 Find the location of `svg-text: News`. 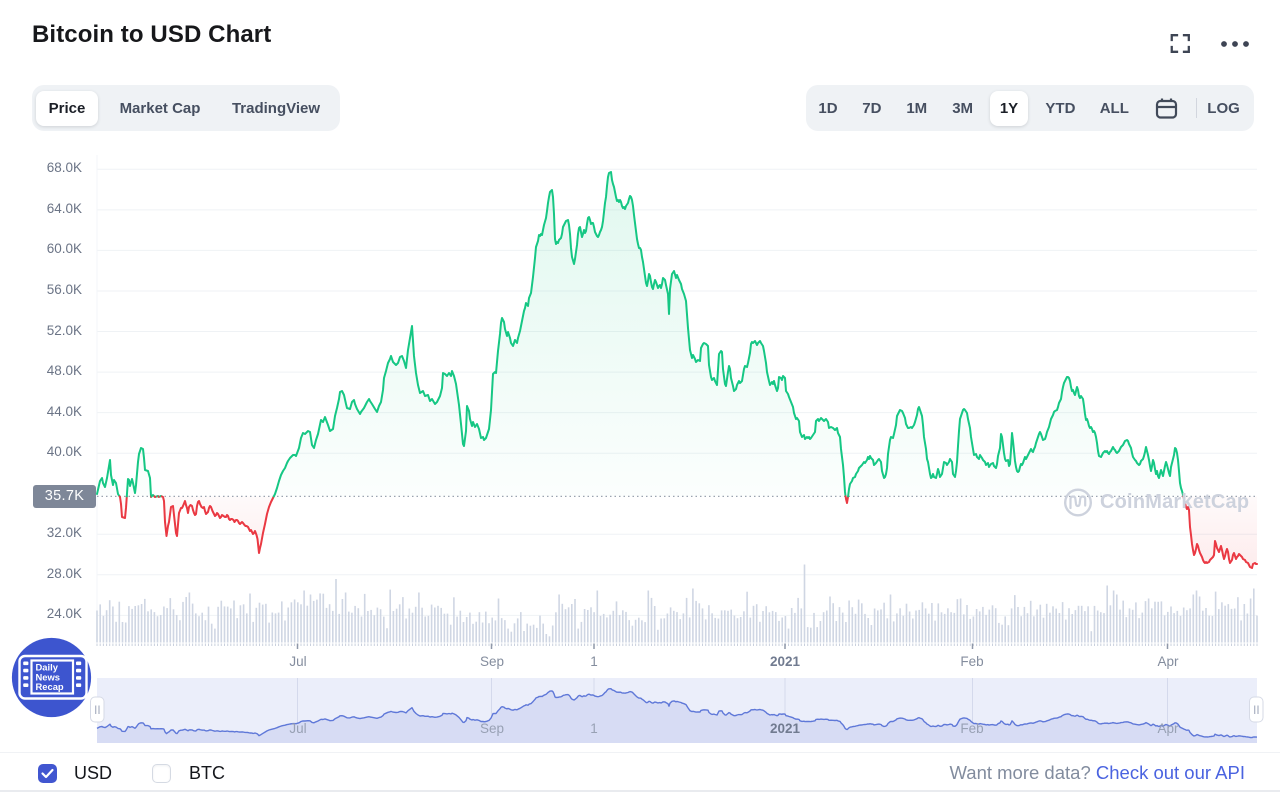

svg-text: News is located at coordinates (48, 676).